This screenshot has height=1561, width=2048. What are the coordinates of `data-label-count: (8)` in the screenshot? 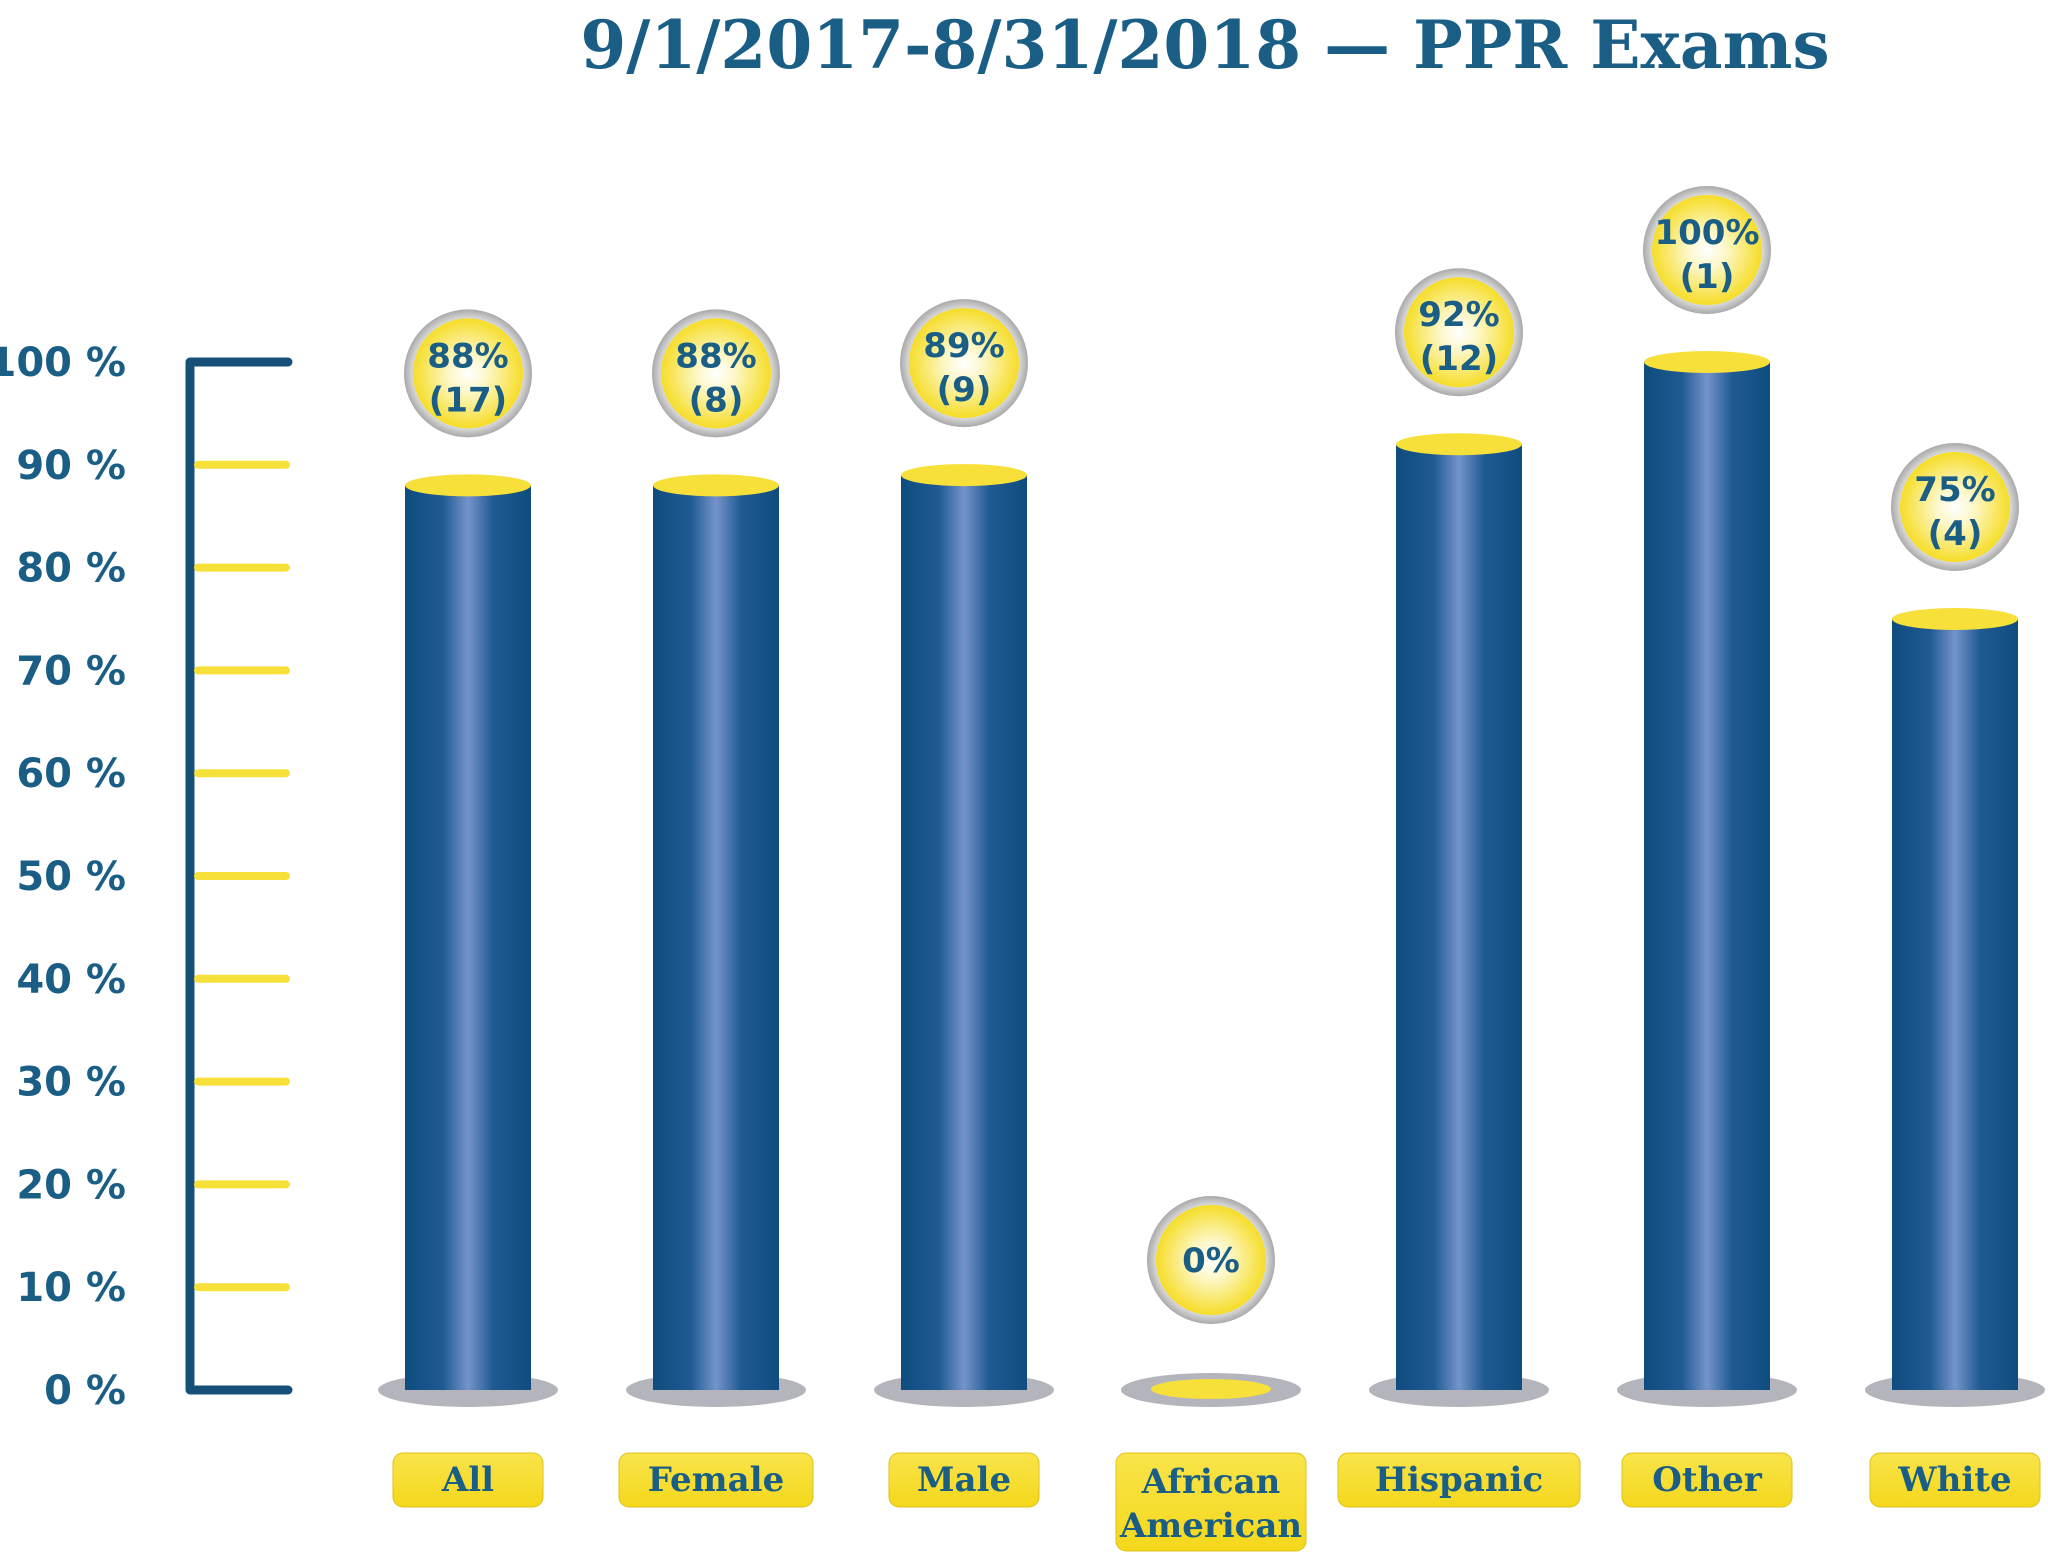 It's located at (716, 400).